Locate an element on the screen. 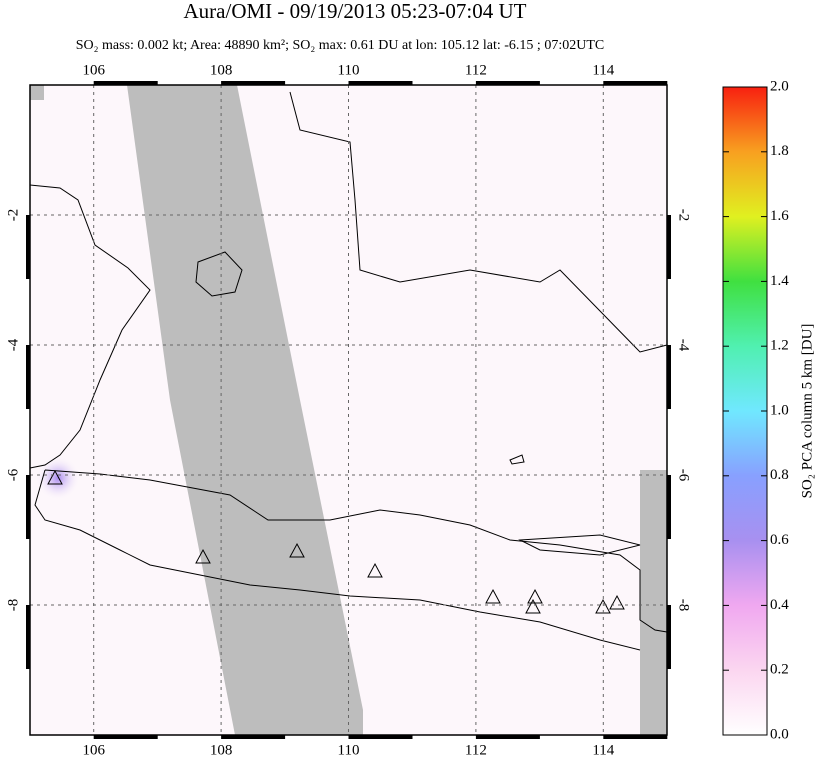 This screenshot has width=823, height=759. volcanoes is located at coordinates (336, 541).